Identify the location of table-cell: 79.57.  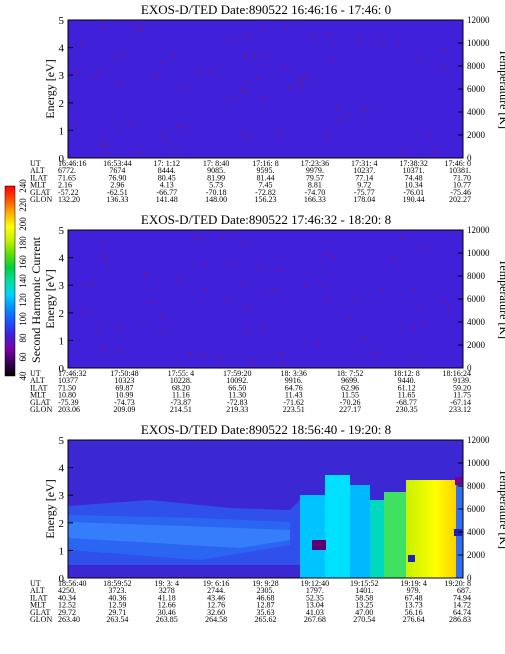
(315, 177).